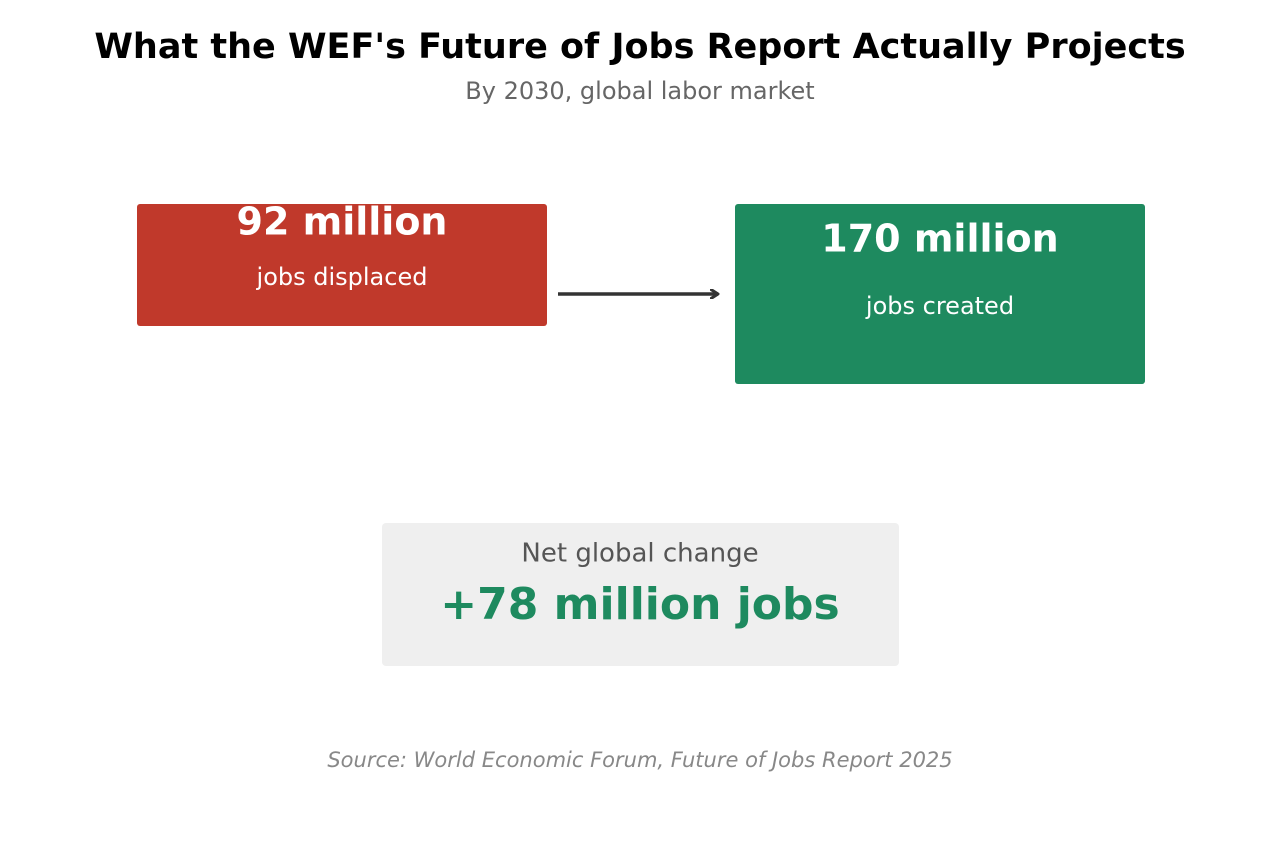 This screenshot has width=1280, height=860. Describe the element at coordinates (639, 604) in the screenshot. I see `net-value: +78 million jobs` at that location.